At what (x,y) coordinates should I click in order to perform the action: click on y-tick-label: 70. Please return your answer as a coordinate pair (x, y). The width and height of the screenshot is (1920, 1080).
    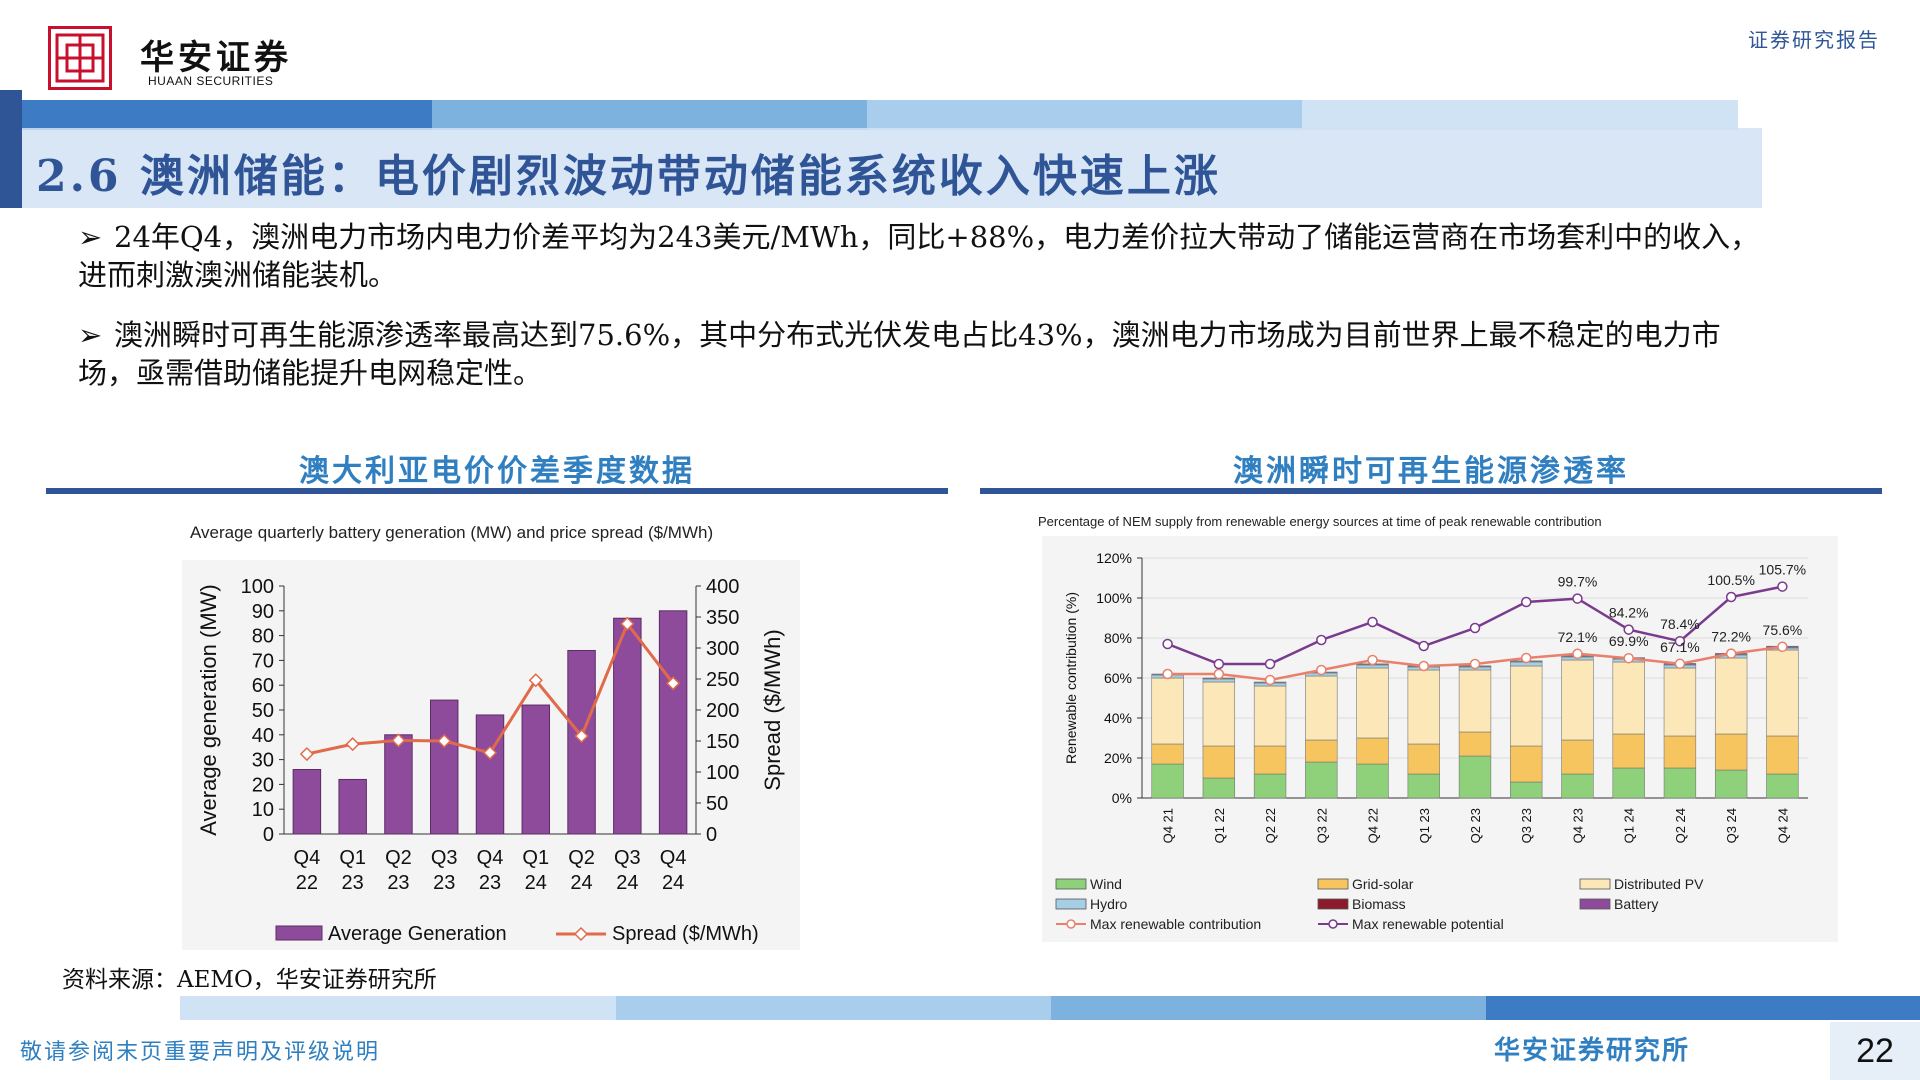
    Looking at the image, I should click on (263, 661).